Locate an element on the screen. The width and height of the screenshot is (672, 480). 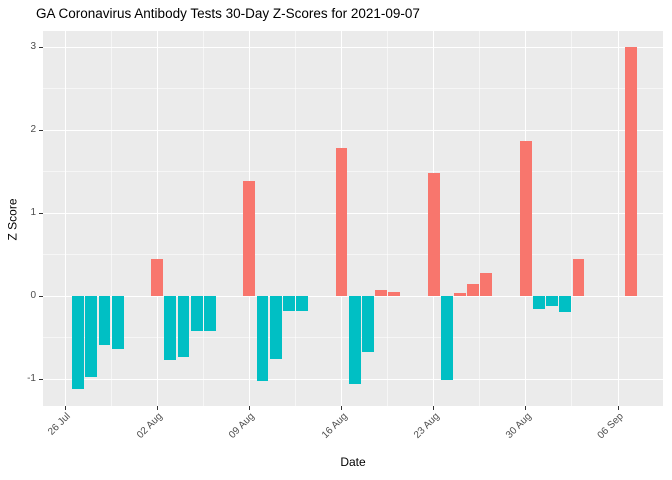
x-tick-label: 30 Aug is located at coordinates (518, 426).